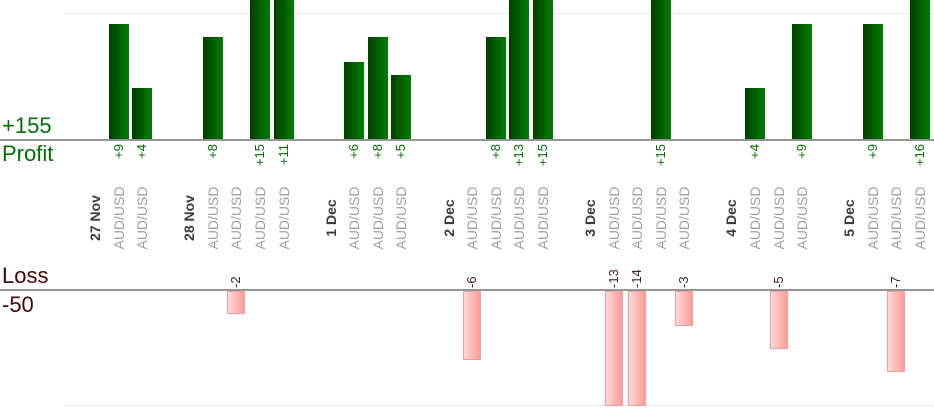 This screenshot has height=420, width=934. Describe the element at coordinates (28, 153) in the screenshot. I see `profit-axis-label: Profit` at that location.